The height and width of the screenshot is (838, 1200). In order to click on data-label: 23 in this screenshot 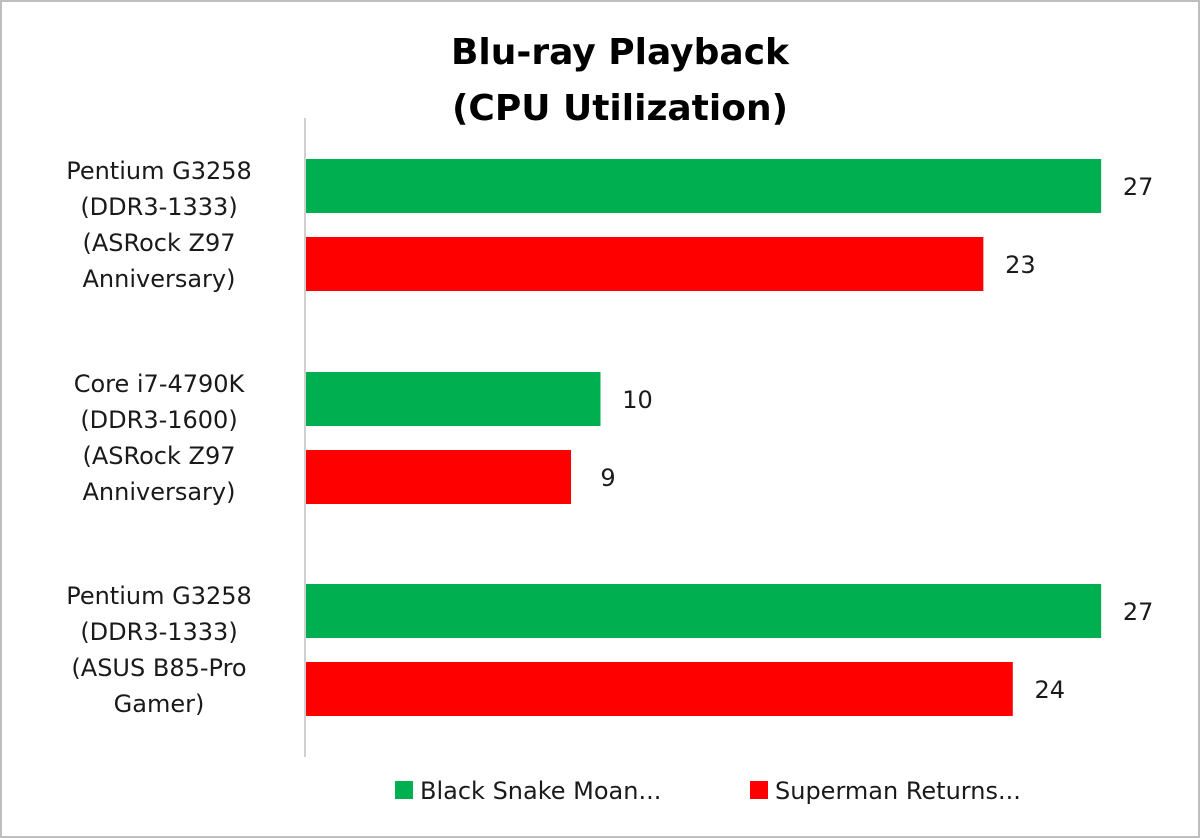, I will do `click(1020, 265)`.